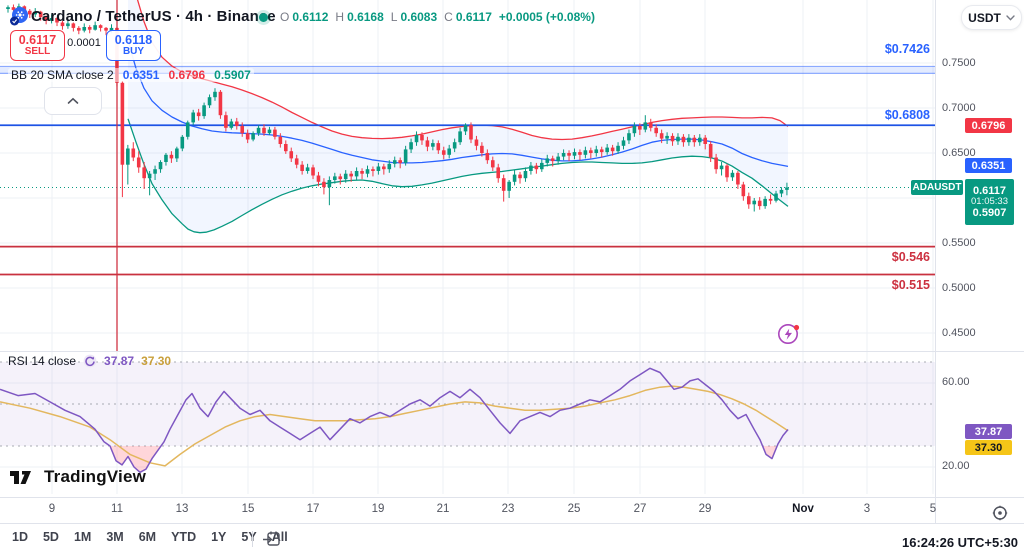  I want to click on chevron-up-icon, so click(73, 100).